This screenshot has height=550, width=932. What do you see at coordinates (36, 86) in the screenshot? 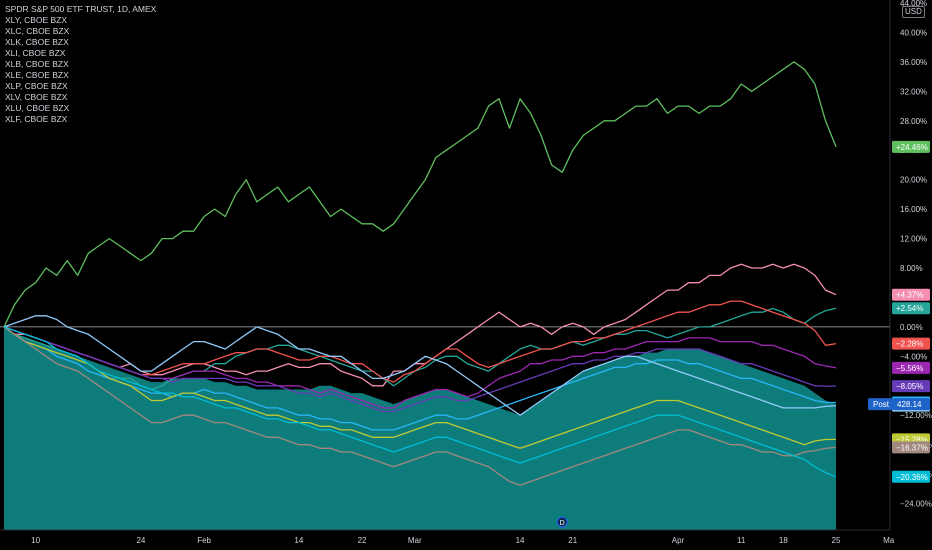
I see `legend-symbol-xlp: XLP, CBOE BZX` at bounding box center [36, 86].